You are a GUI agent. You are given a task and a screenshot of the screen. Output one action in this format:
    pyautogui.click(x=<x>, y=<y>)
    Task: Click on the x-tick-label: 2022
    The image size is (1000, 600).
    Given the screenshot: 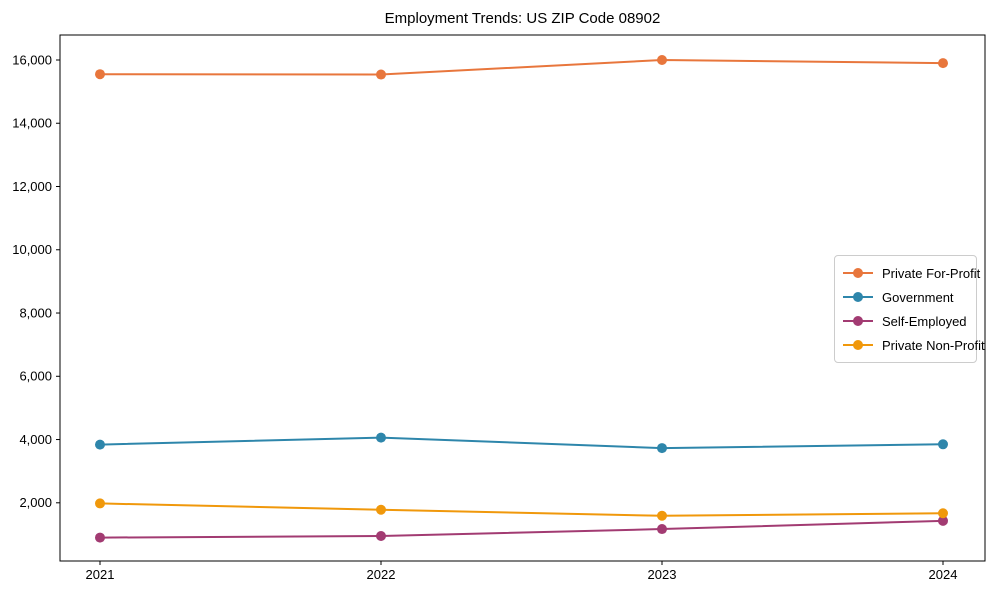 What is the action you would take?
    pyautogui.click(x=381, y=574)
    